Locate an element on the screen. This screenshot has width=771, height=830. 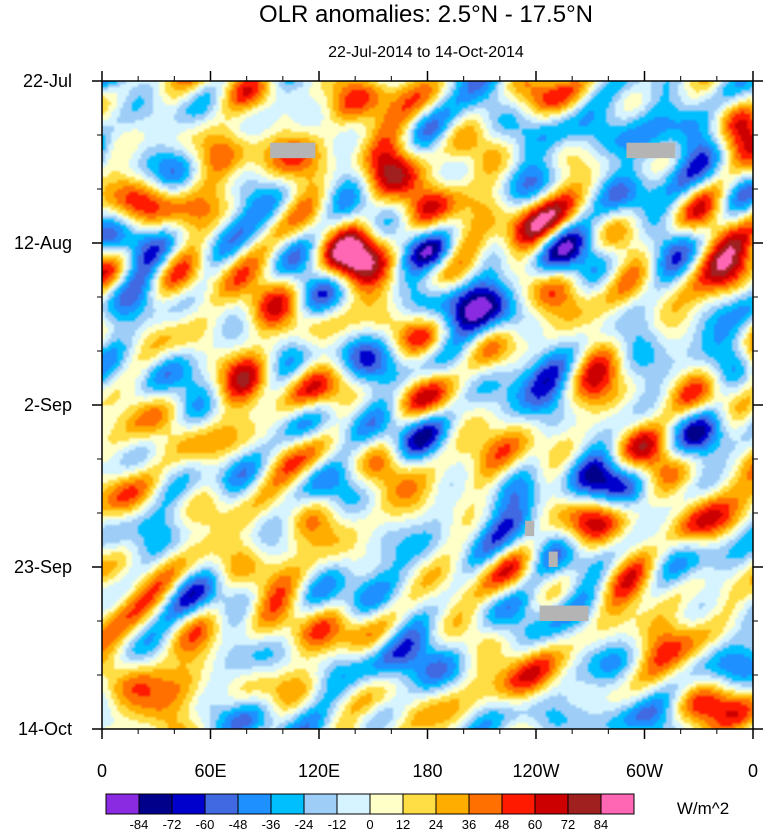
colorbar-level-label: -24 is located at coordinates (304, 823).